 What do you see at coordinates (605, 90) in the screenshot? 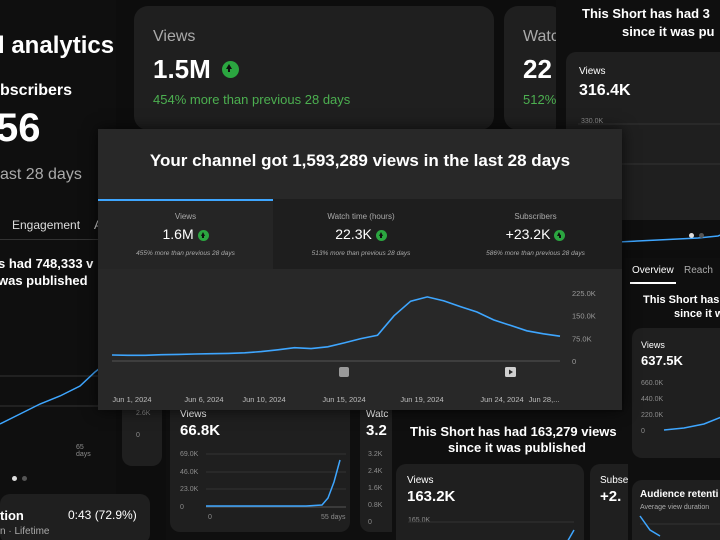
I see `right-top-views-value: 316.4K` at bounding box center [605, 90].